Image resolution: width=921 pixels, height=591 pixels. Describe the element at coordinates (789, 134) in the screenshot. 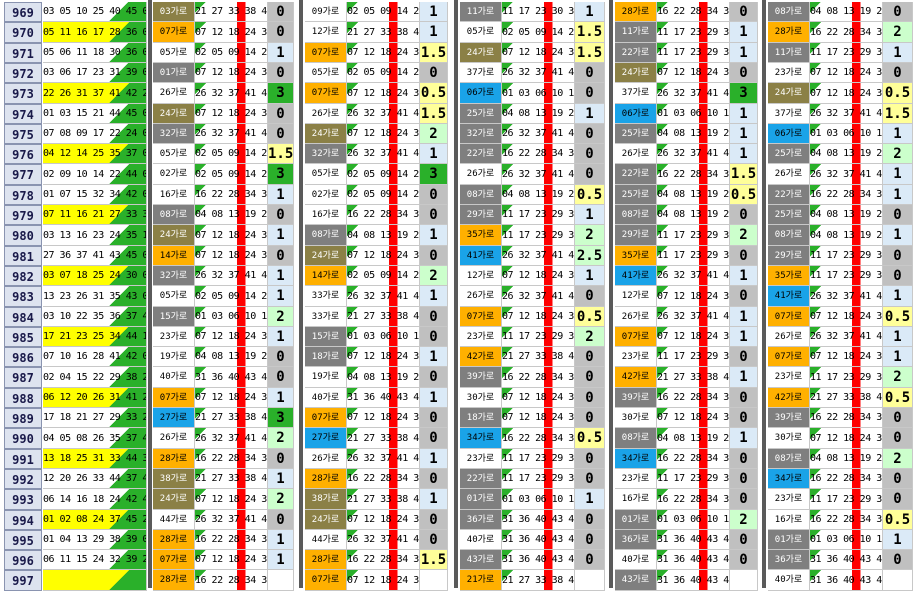

I see `panel-label-cell: 06가로` at that location.